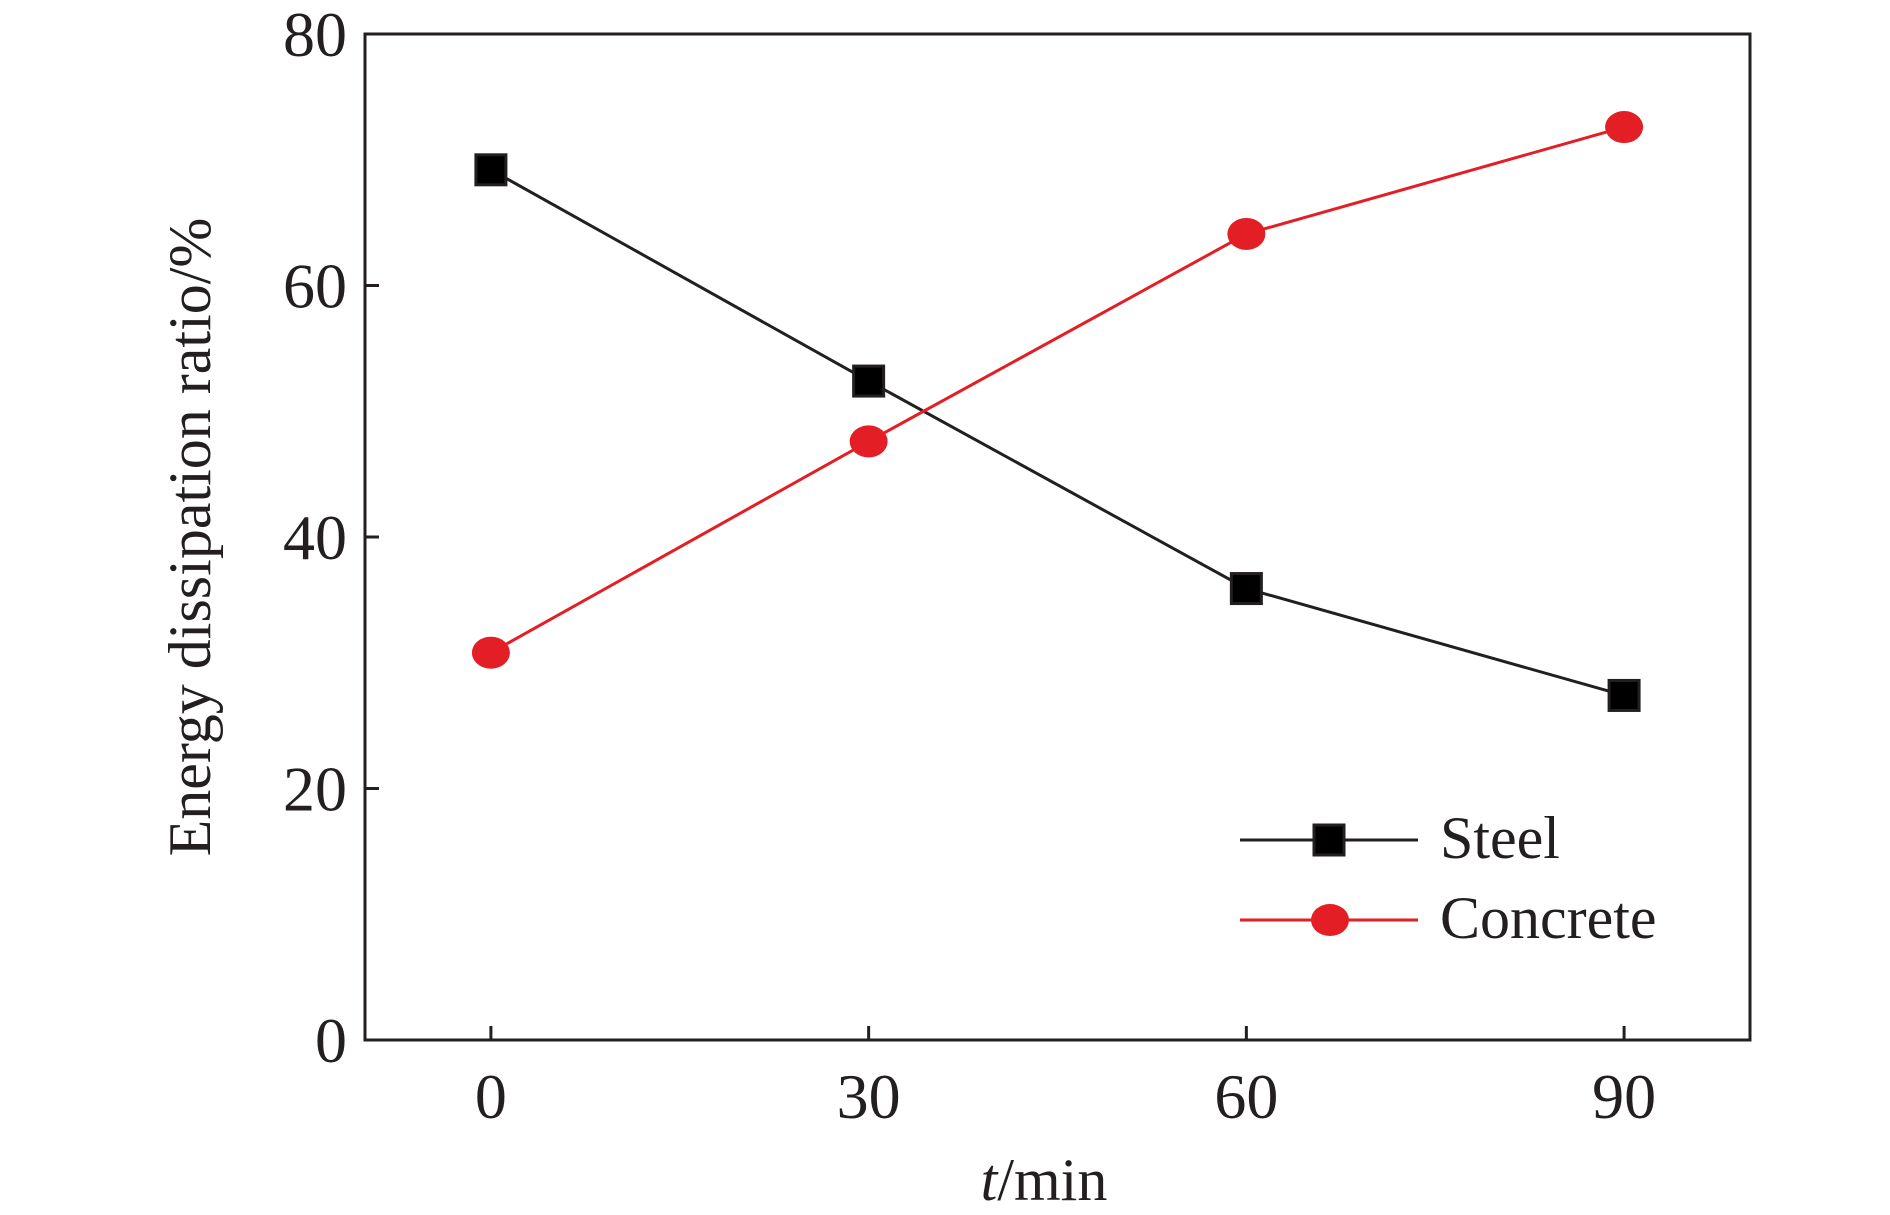 This screenshot has height=1215, width=1890. I want to click on legend-label-steel: Steel, so click(1500, 838).